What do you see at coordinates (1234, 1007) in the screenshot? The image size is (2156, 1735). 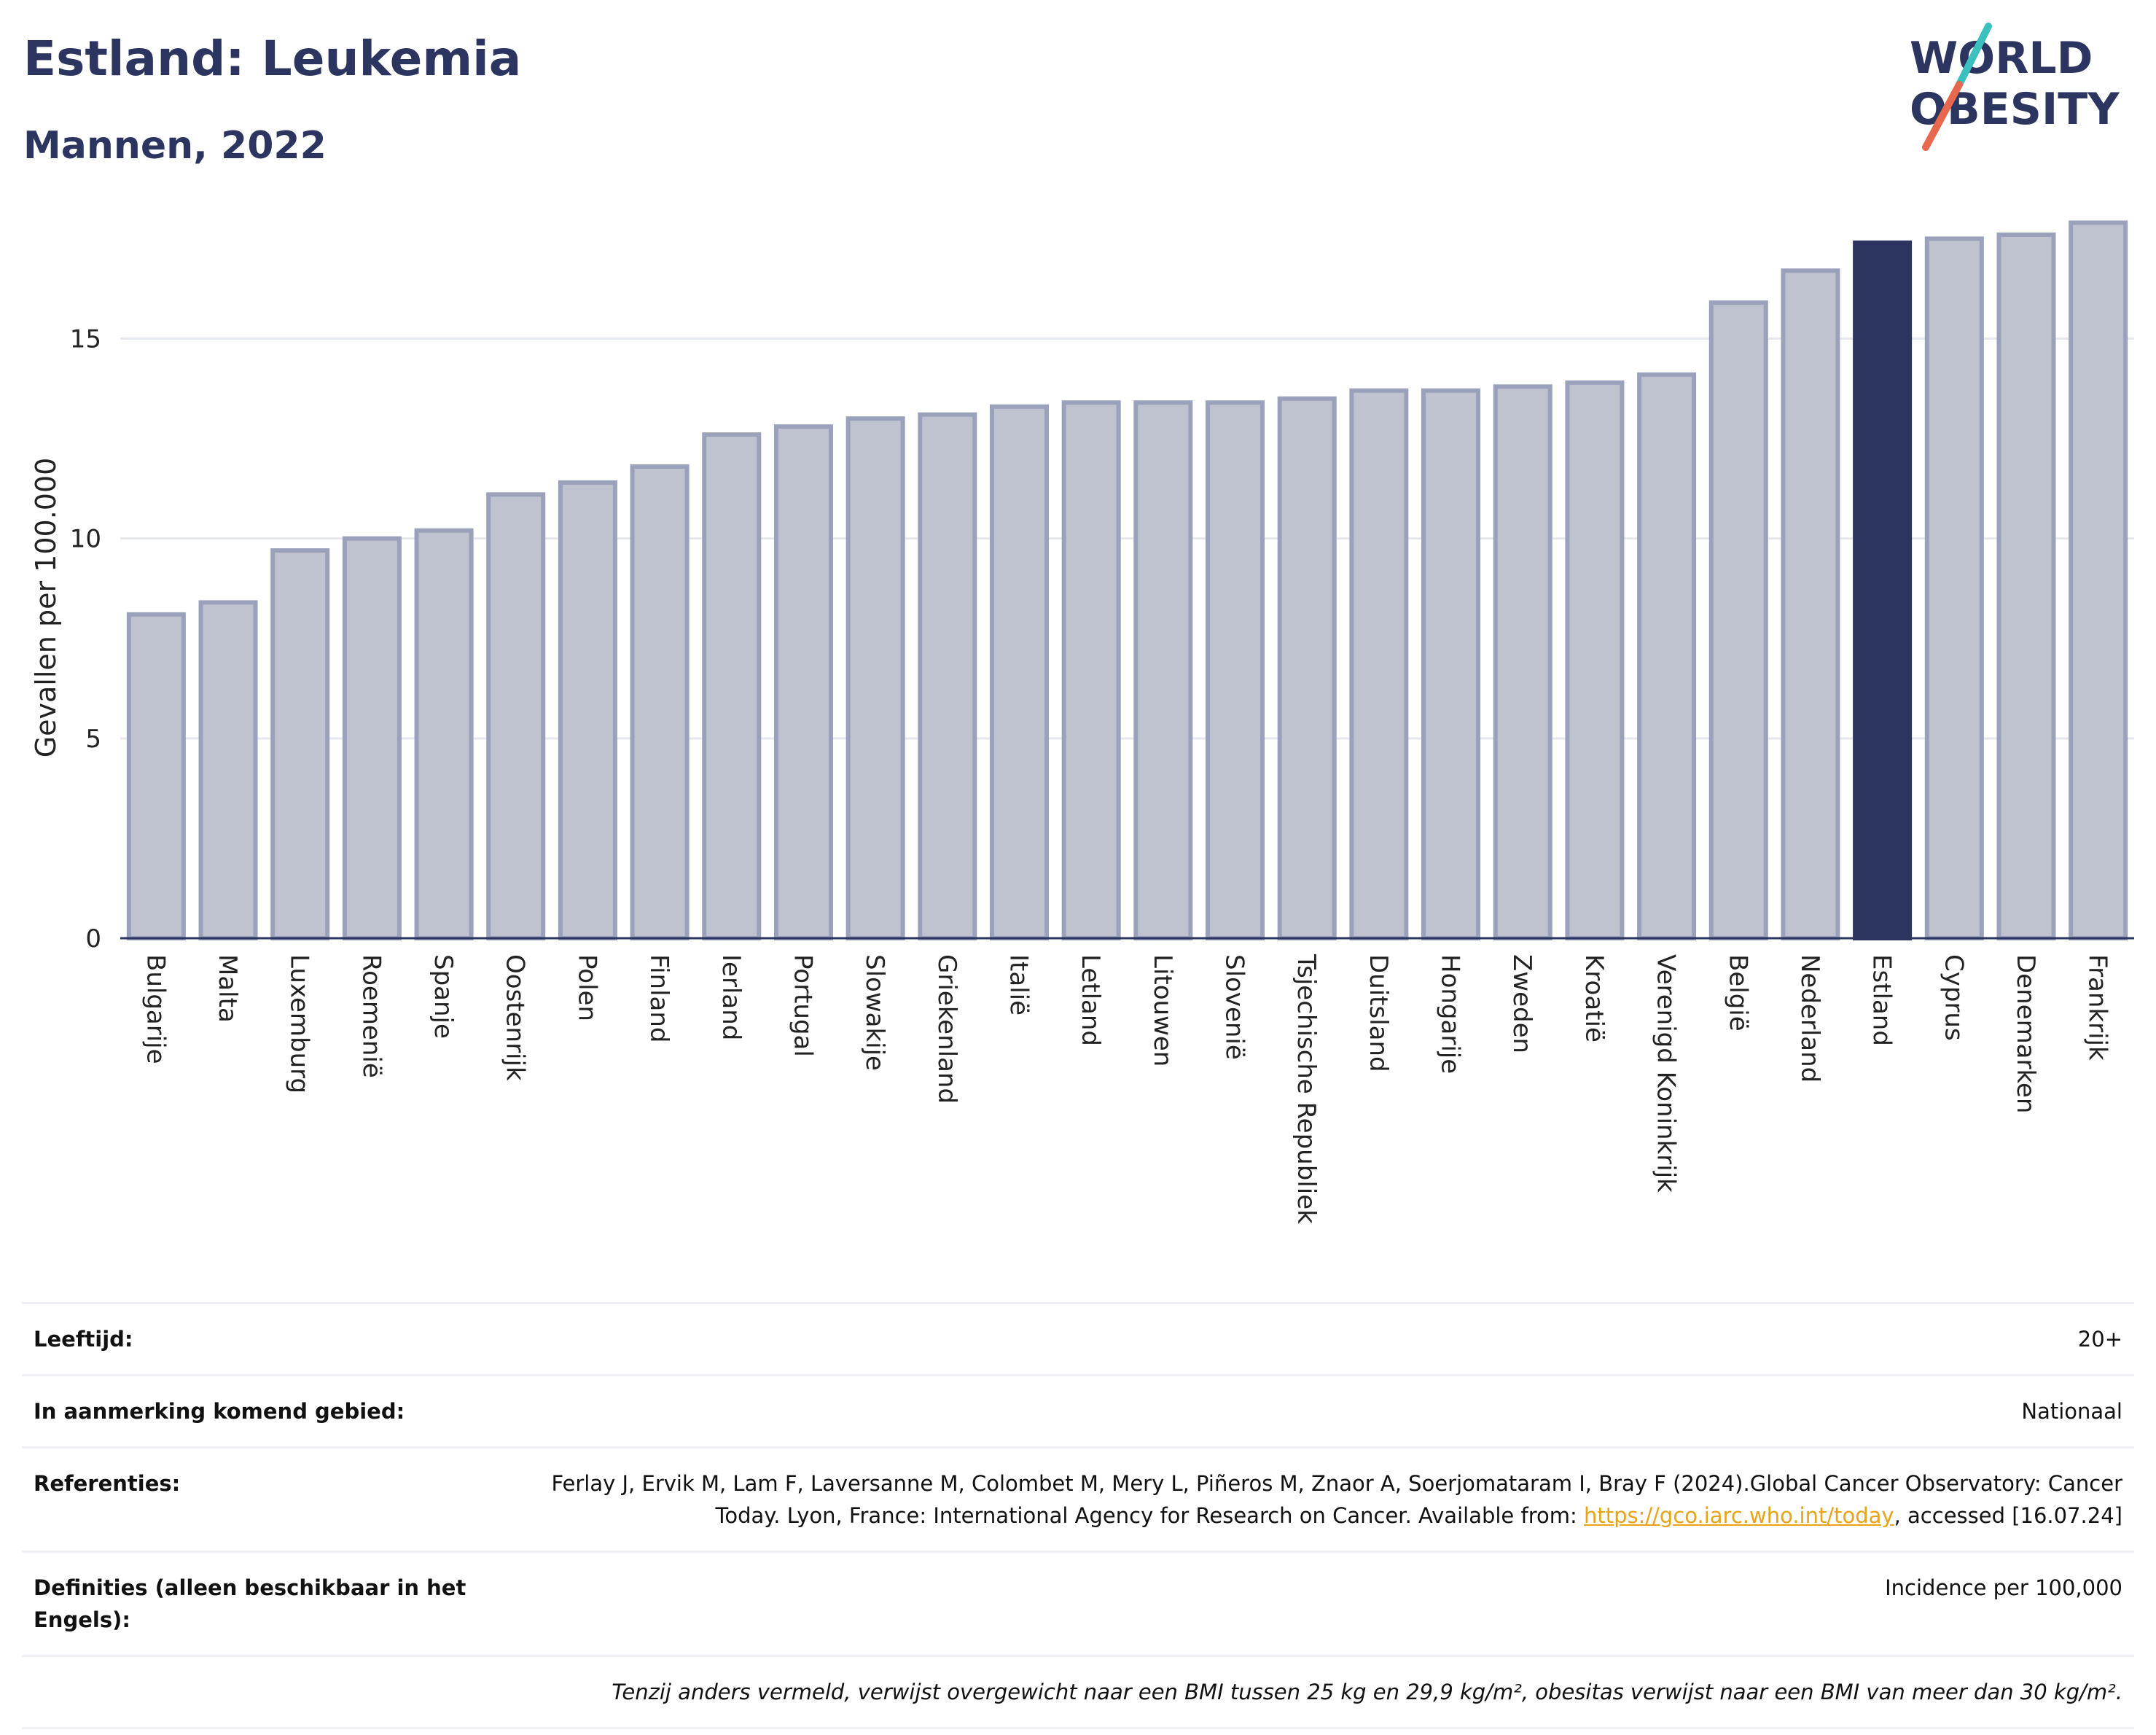 I see `x-tick-label: Slovenië` at bounding box center [1234, 1007].